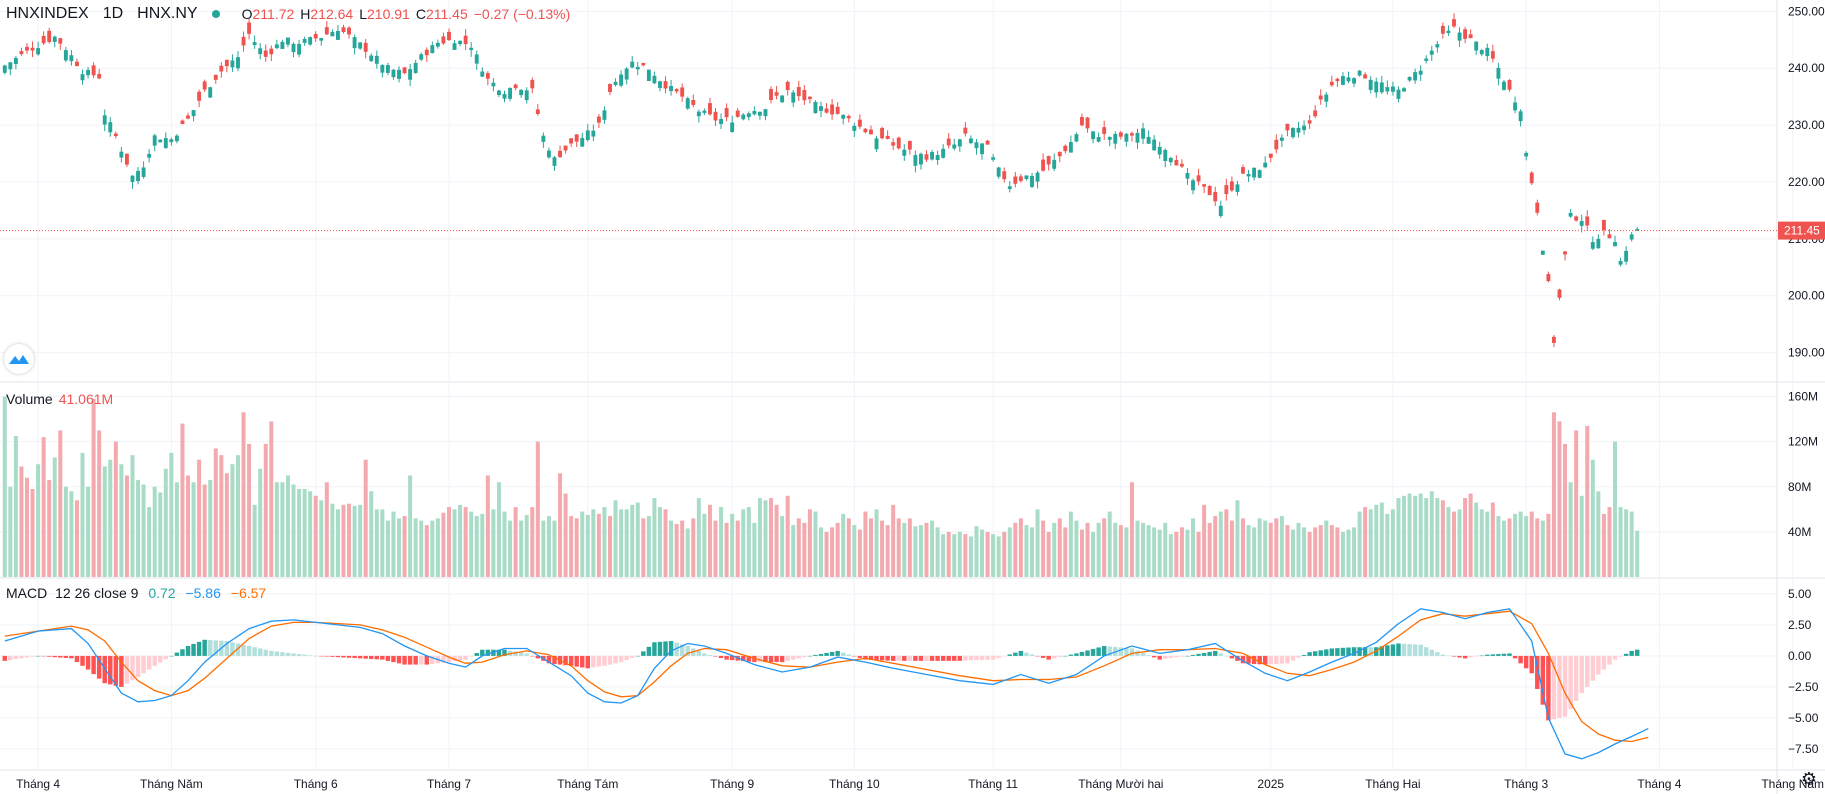  What do you see at coordinates (19, 359) in the screenshot?
I see `tradingview-logo` at bounding box center [19, 359].